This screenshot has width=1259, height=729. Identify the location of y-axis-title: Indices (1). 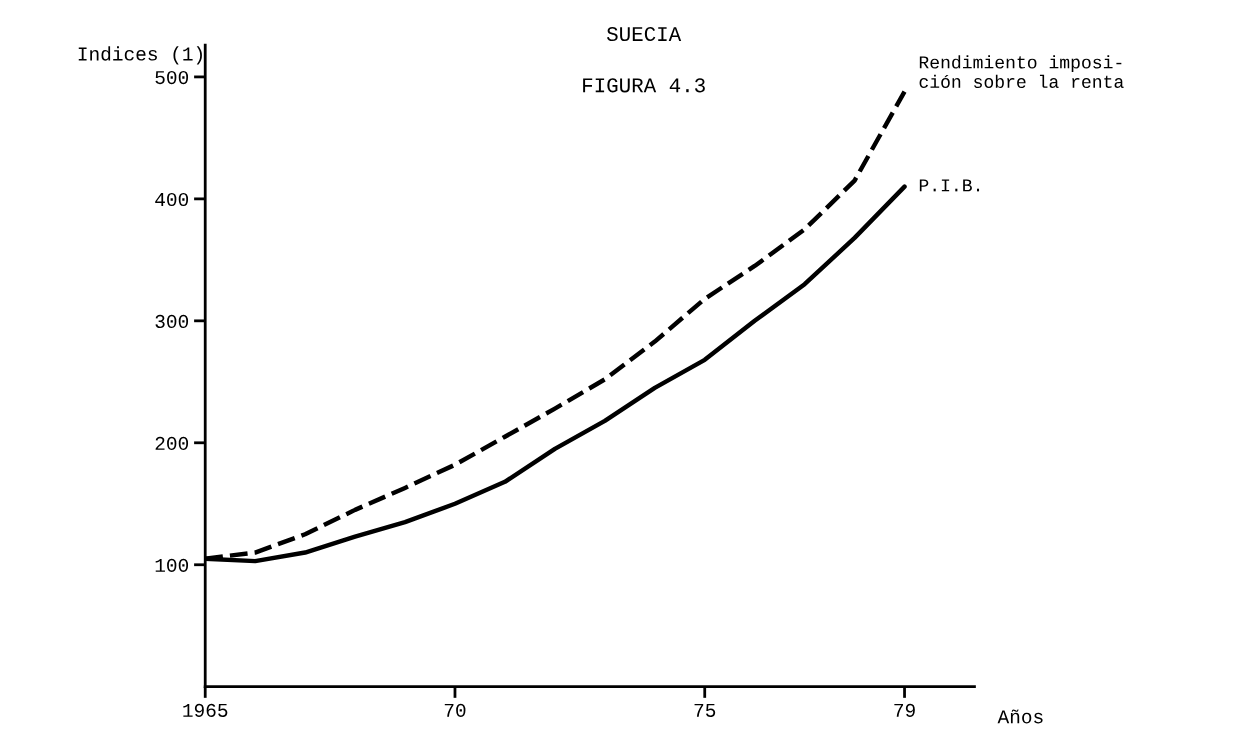
(140, 55).